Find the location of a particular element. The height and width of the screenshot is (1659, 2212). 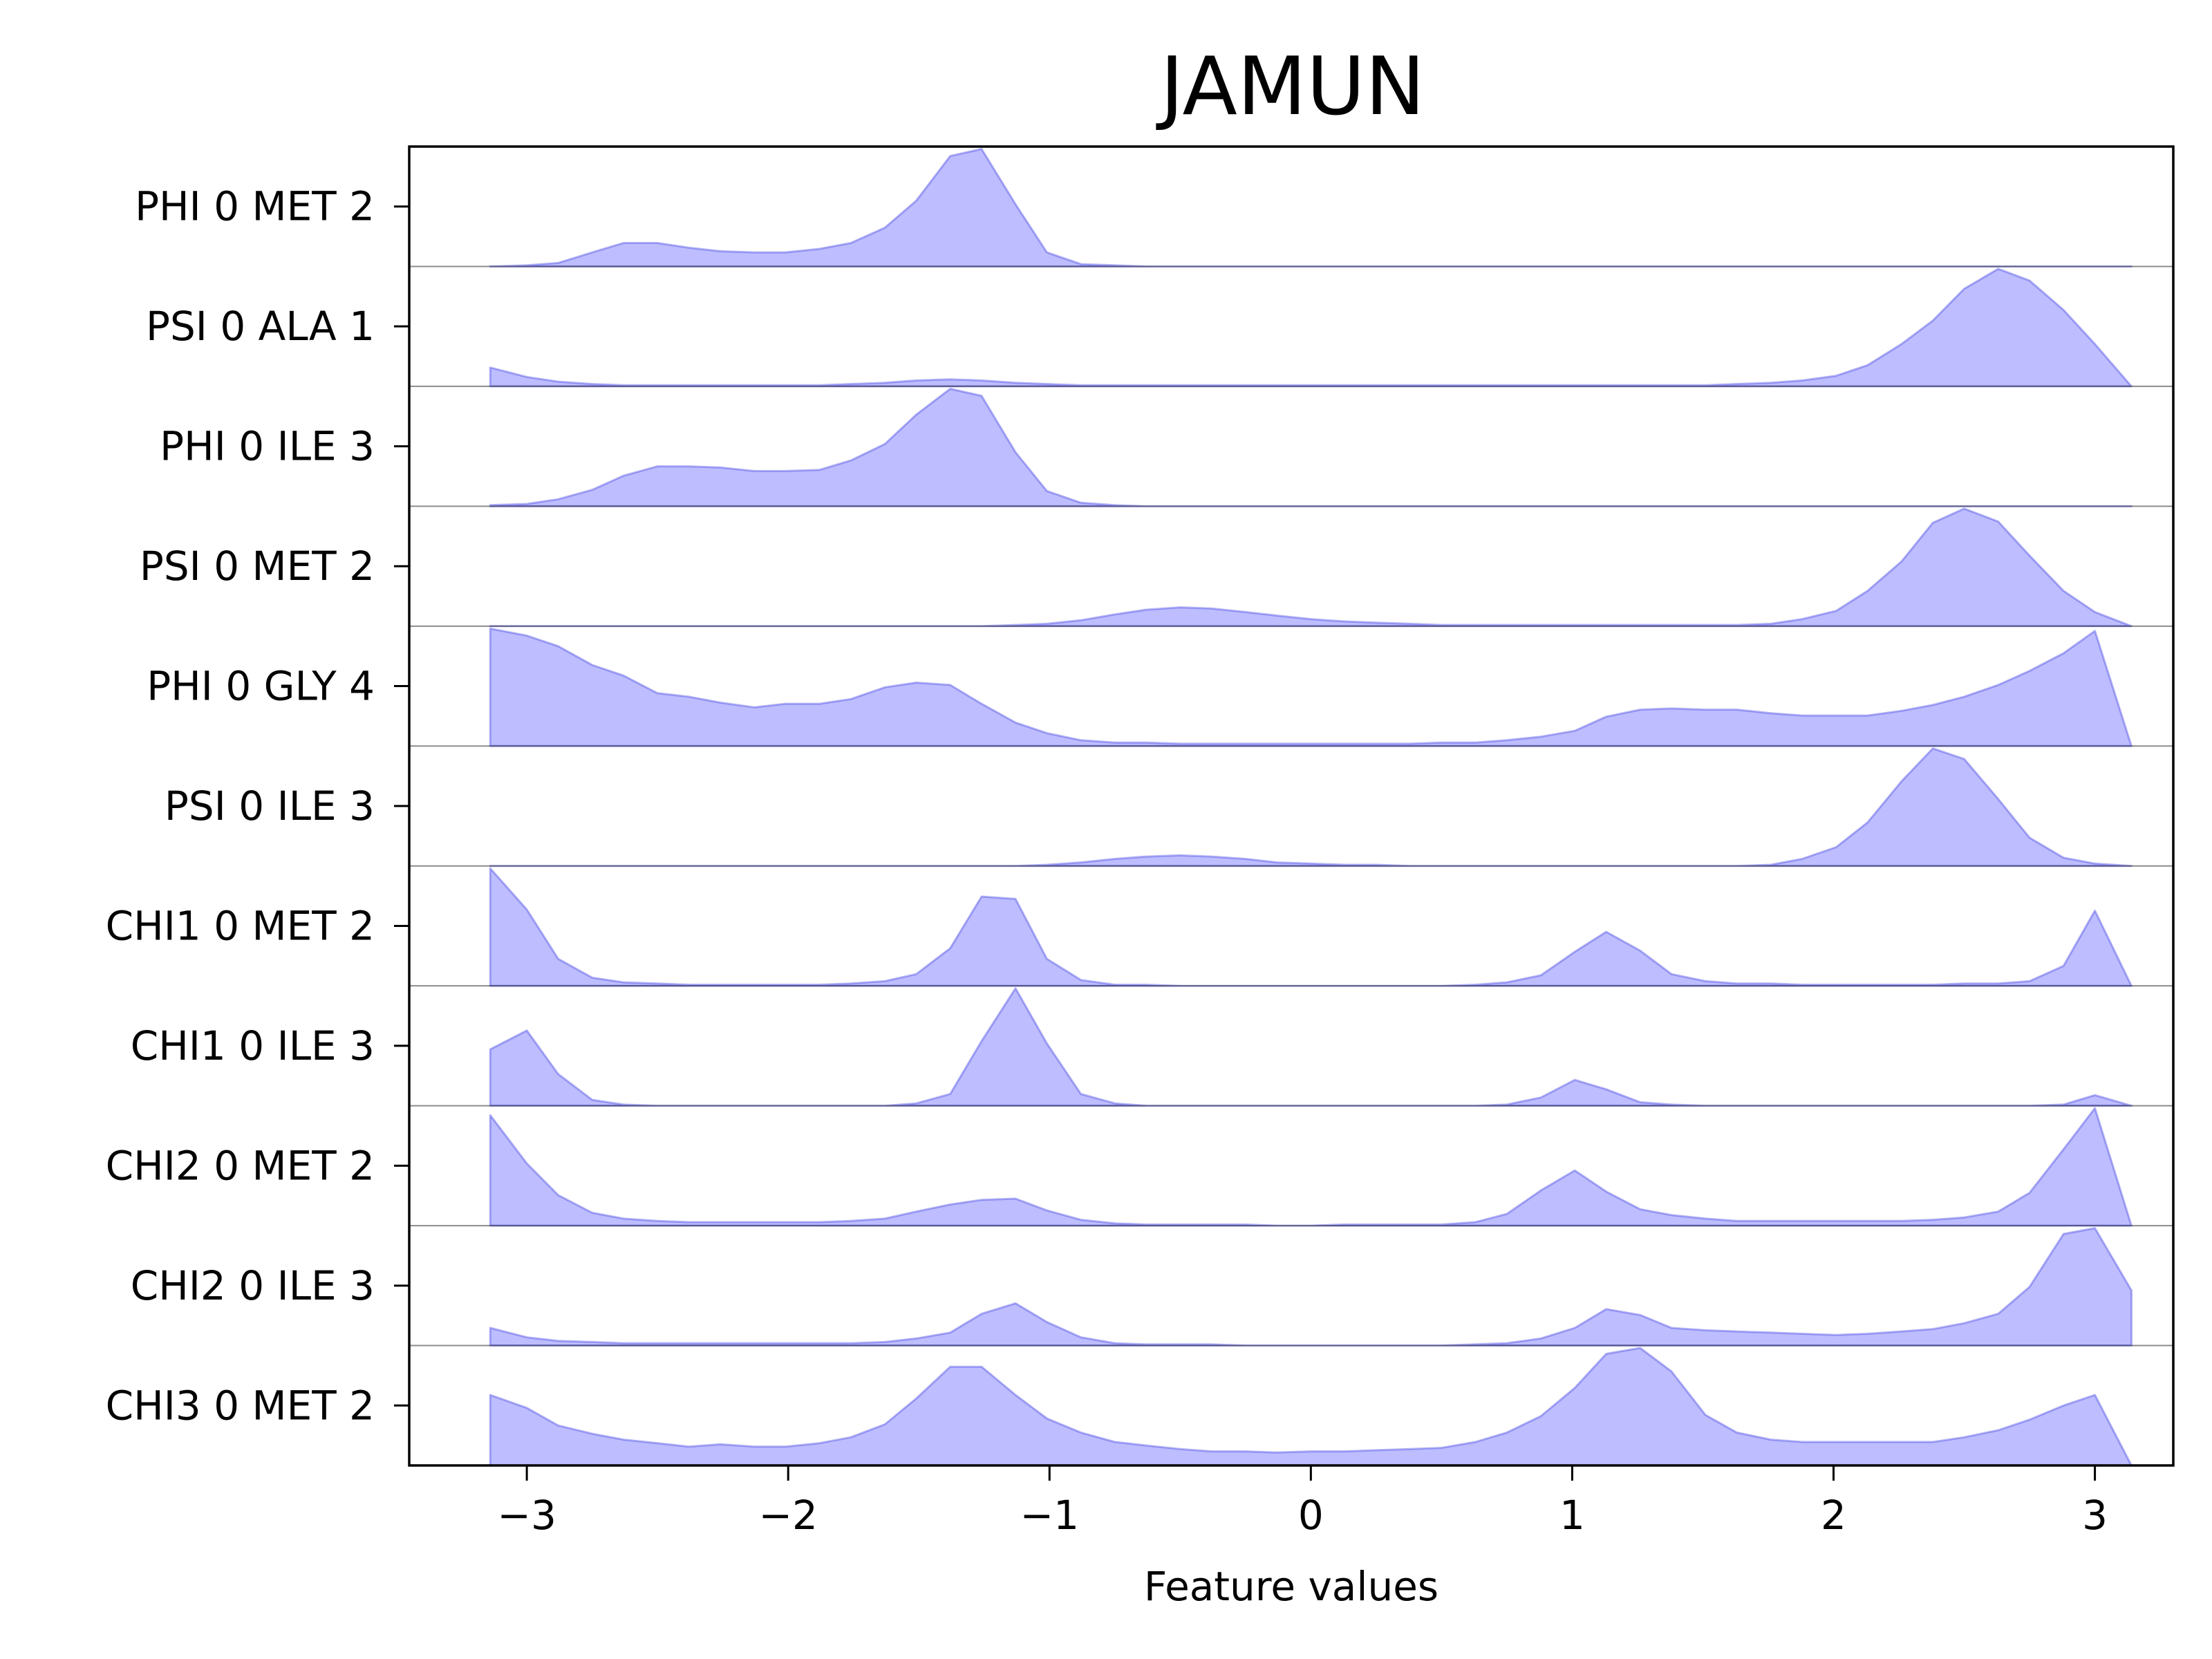

x-axis: −3 −2 −1 0 1 2 3 is located at coordinates (1302, 1502).